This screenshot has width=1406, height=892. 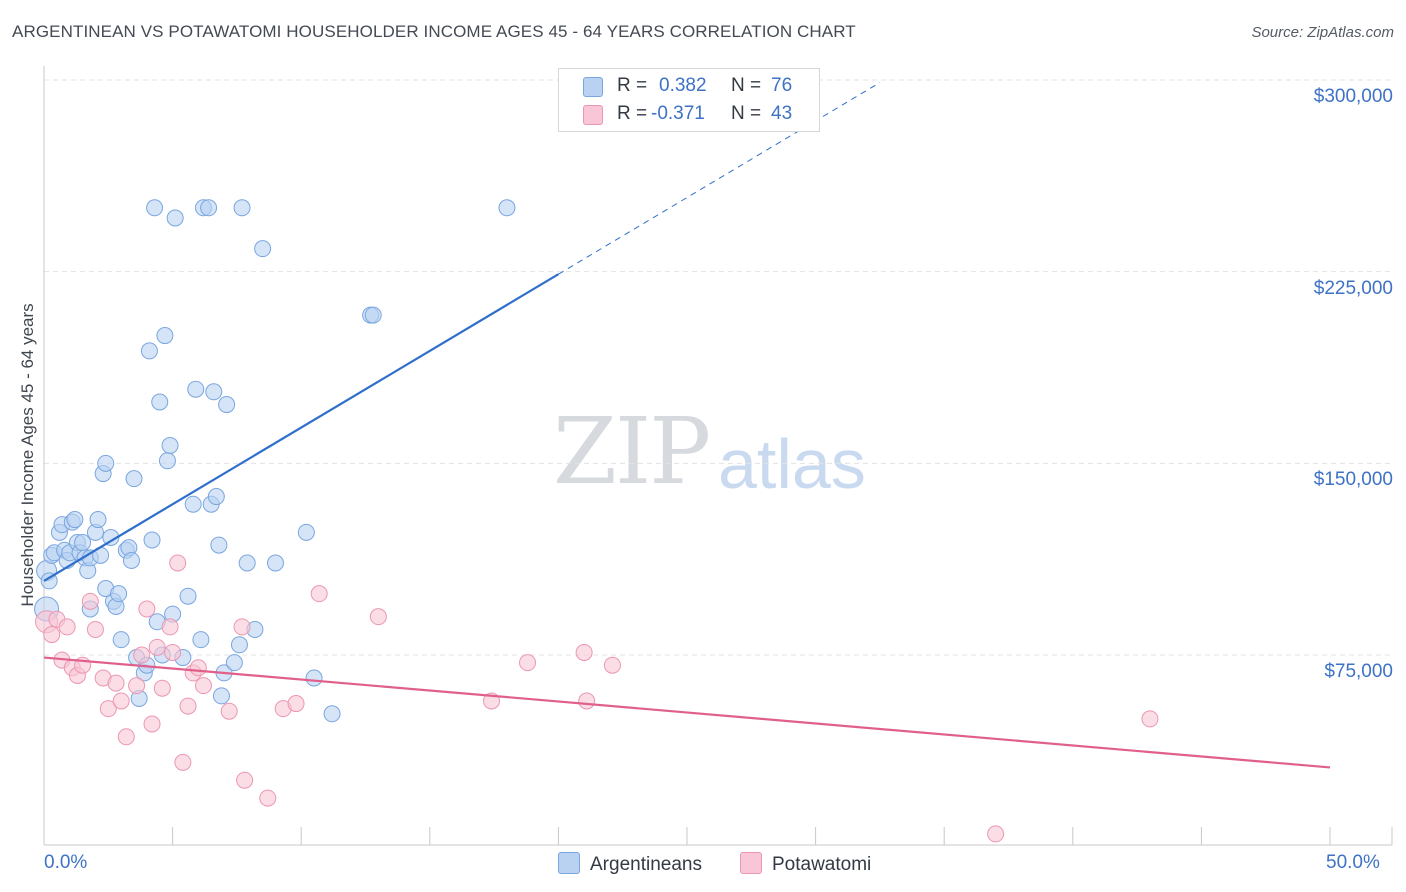 I want to click on legend-n-value: 43, so click(x=782, y=113).